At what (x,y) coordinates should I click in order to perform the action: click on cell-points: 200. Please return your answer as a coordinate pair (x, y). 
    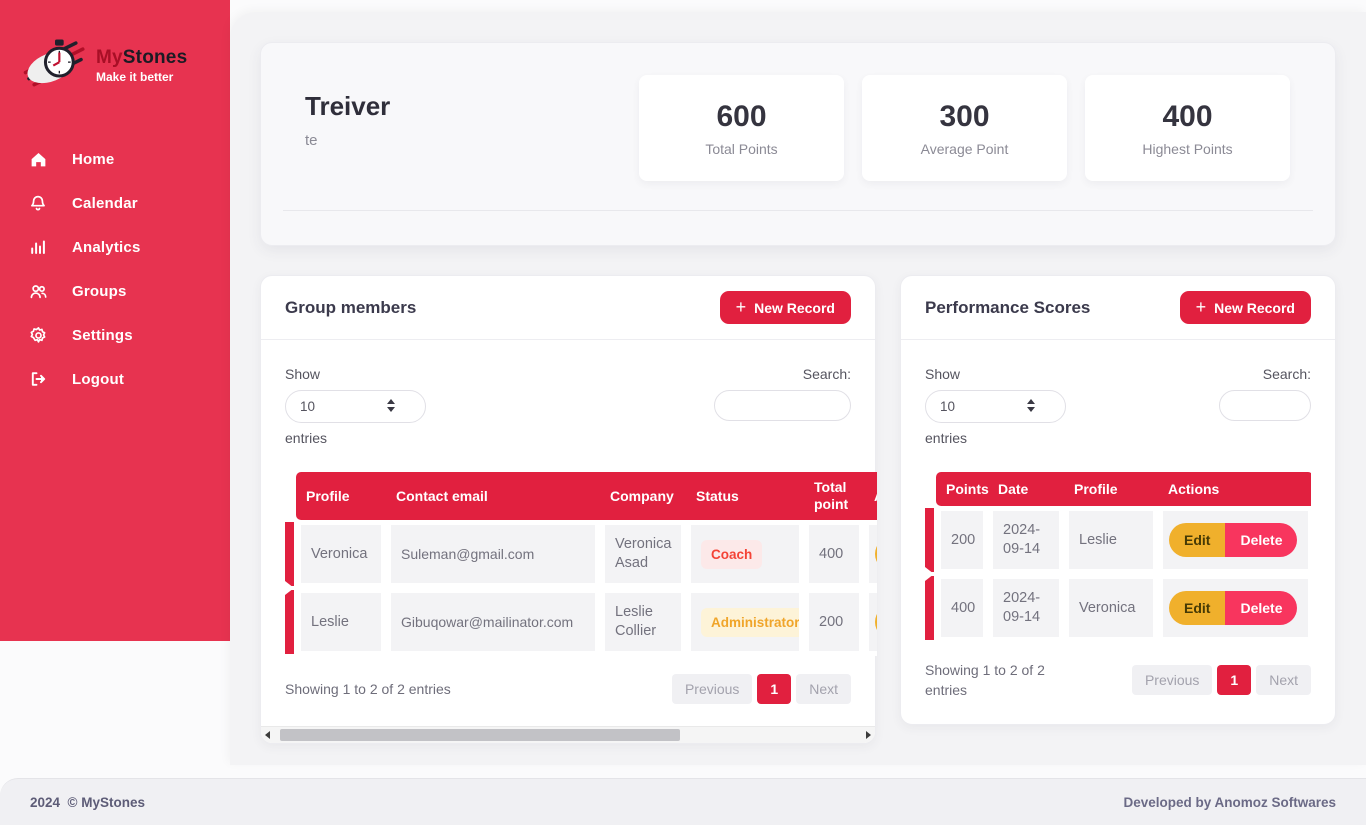
    Looking at the image, I should click on (962, 540).